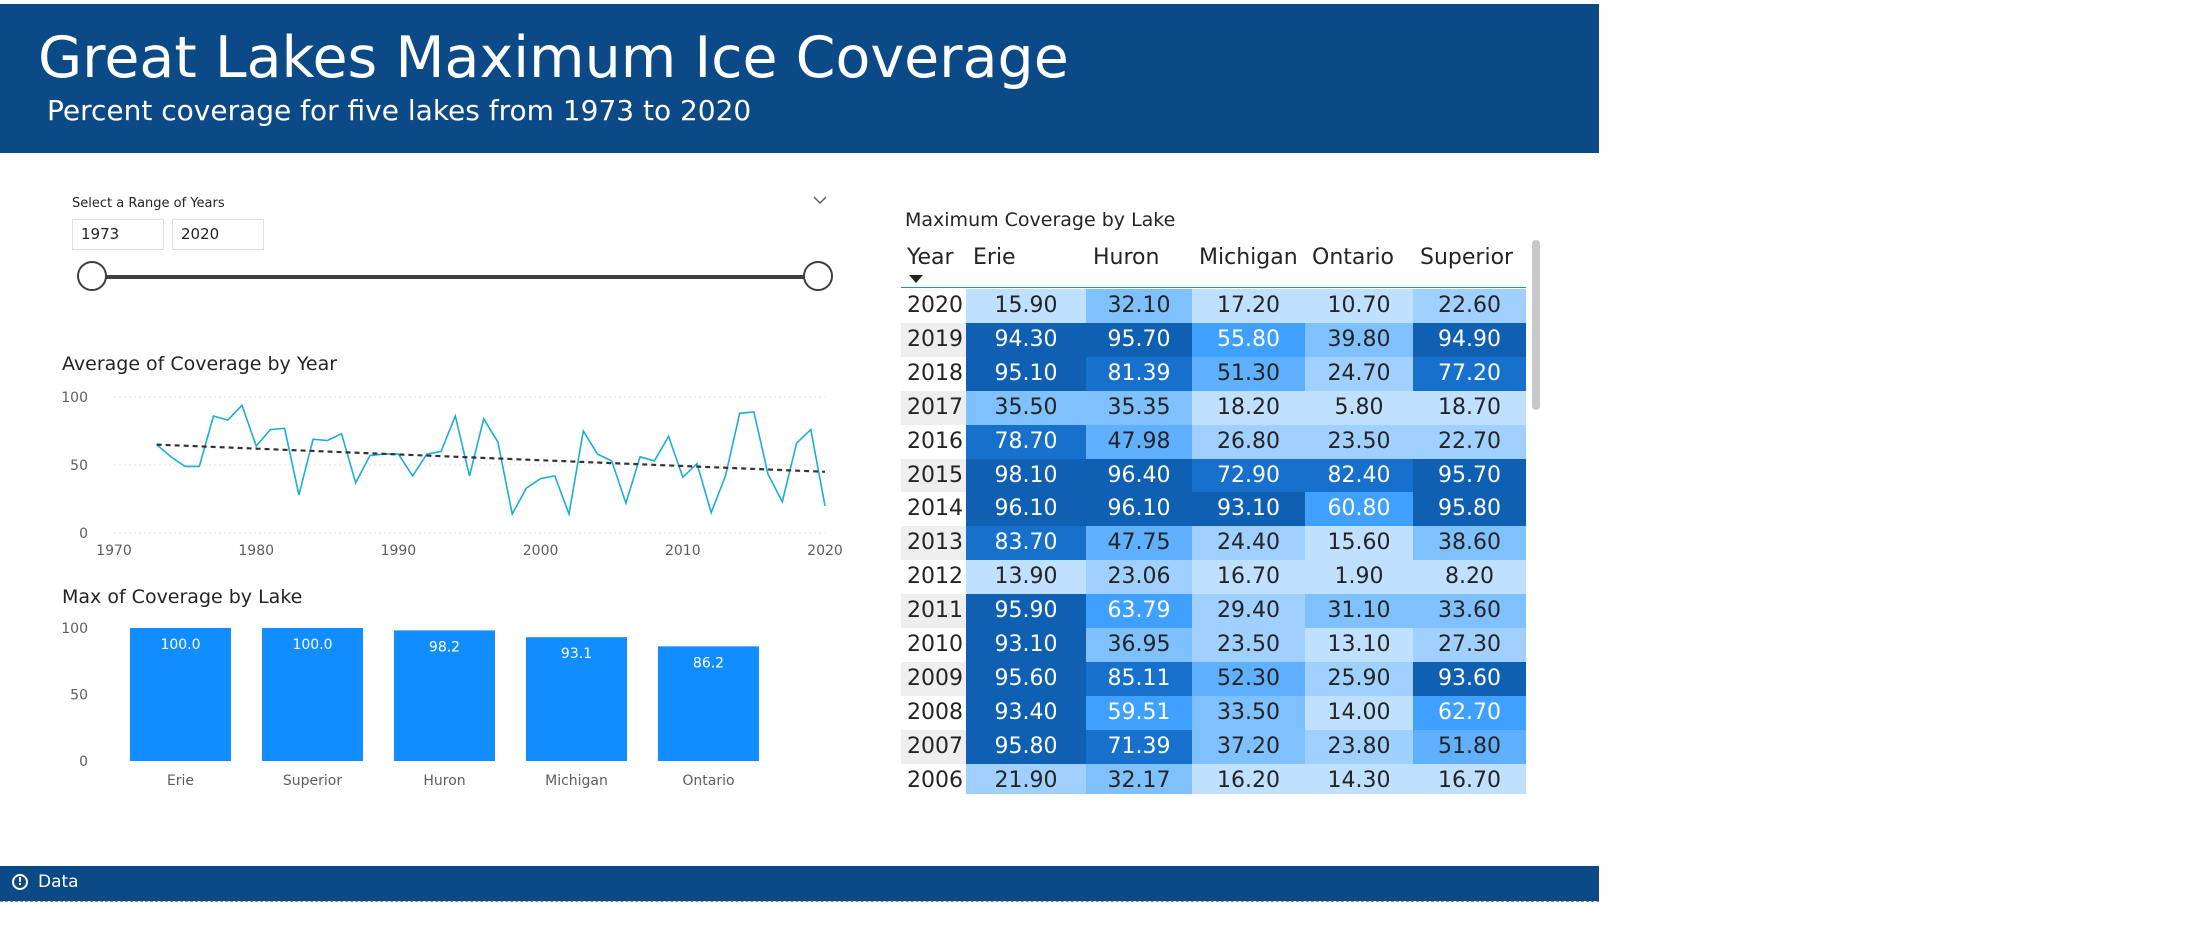 The width and height of the screenshot is (2199, 947). What do you see at coordinates (933, 611) in the screenshot?
I see `year-cell: 2011` at bounding box center [933, 611].